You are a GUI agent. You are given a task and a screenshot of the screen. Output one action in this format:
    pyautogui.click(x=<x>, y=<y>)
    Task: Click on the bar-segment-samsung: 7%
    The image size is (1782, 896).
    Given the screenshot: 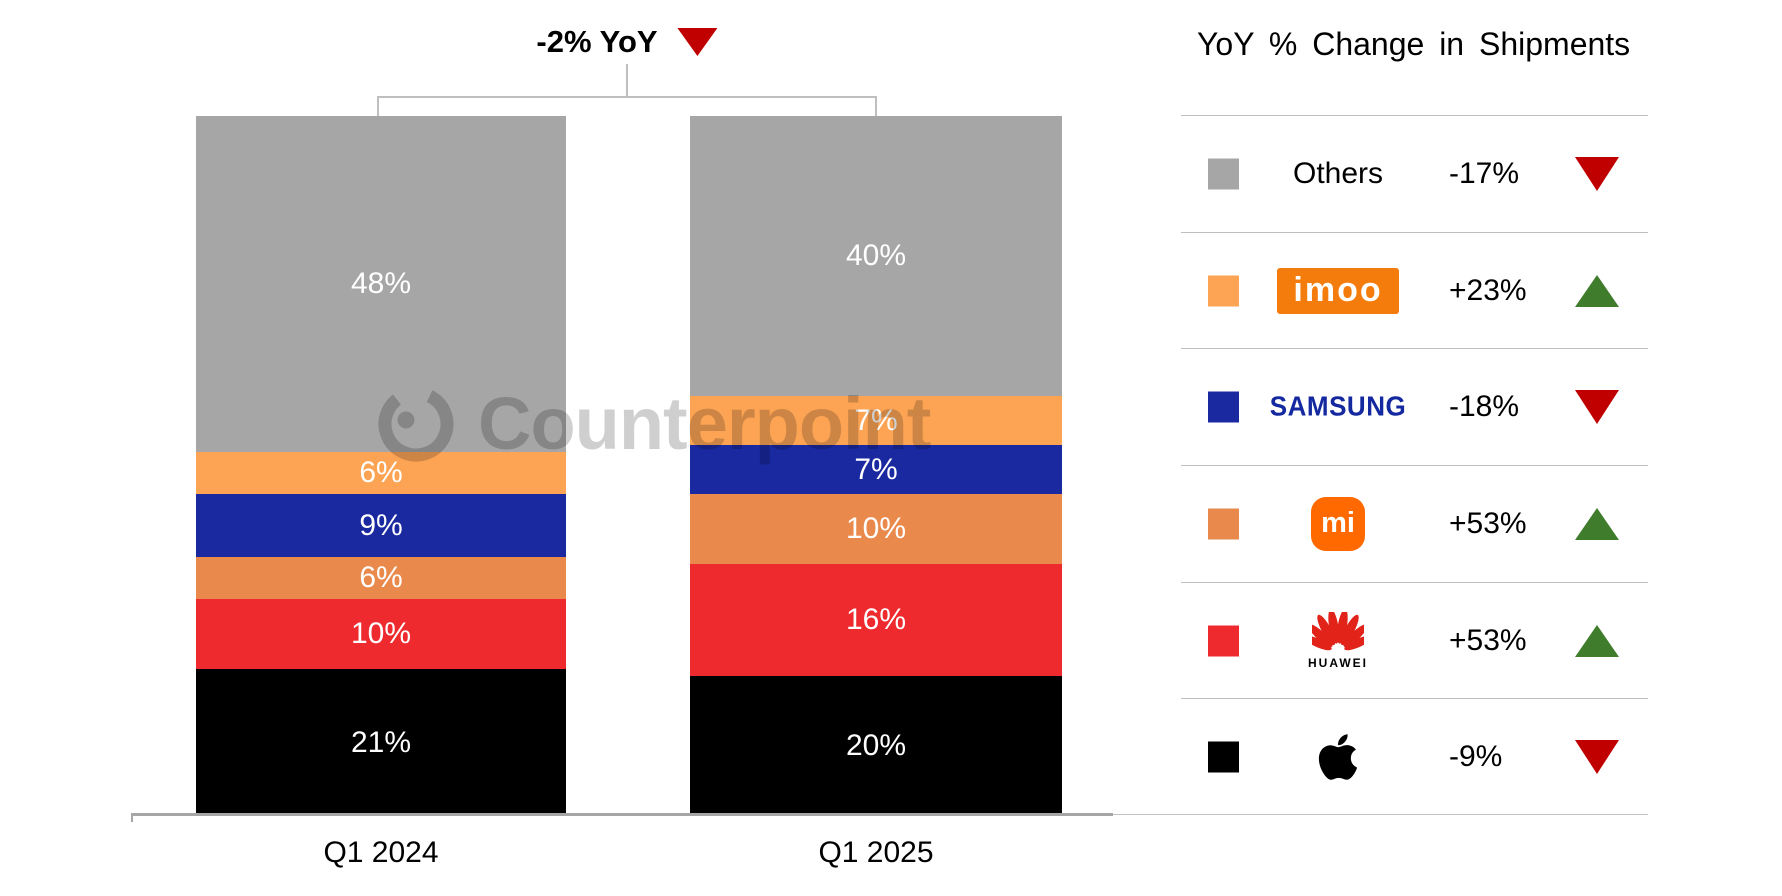 What is the action you would take?
    pyautogui.click(x=876, y=469)
    